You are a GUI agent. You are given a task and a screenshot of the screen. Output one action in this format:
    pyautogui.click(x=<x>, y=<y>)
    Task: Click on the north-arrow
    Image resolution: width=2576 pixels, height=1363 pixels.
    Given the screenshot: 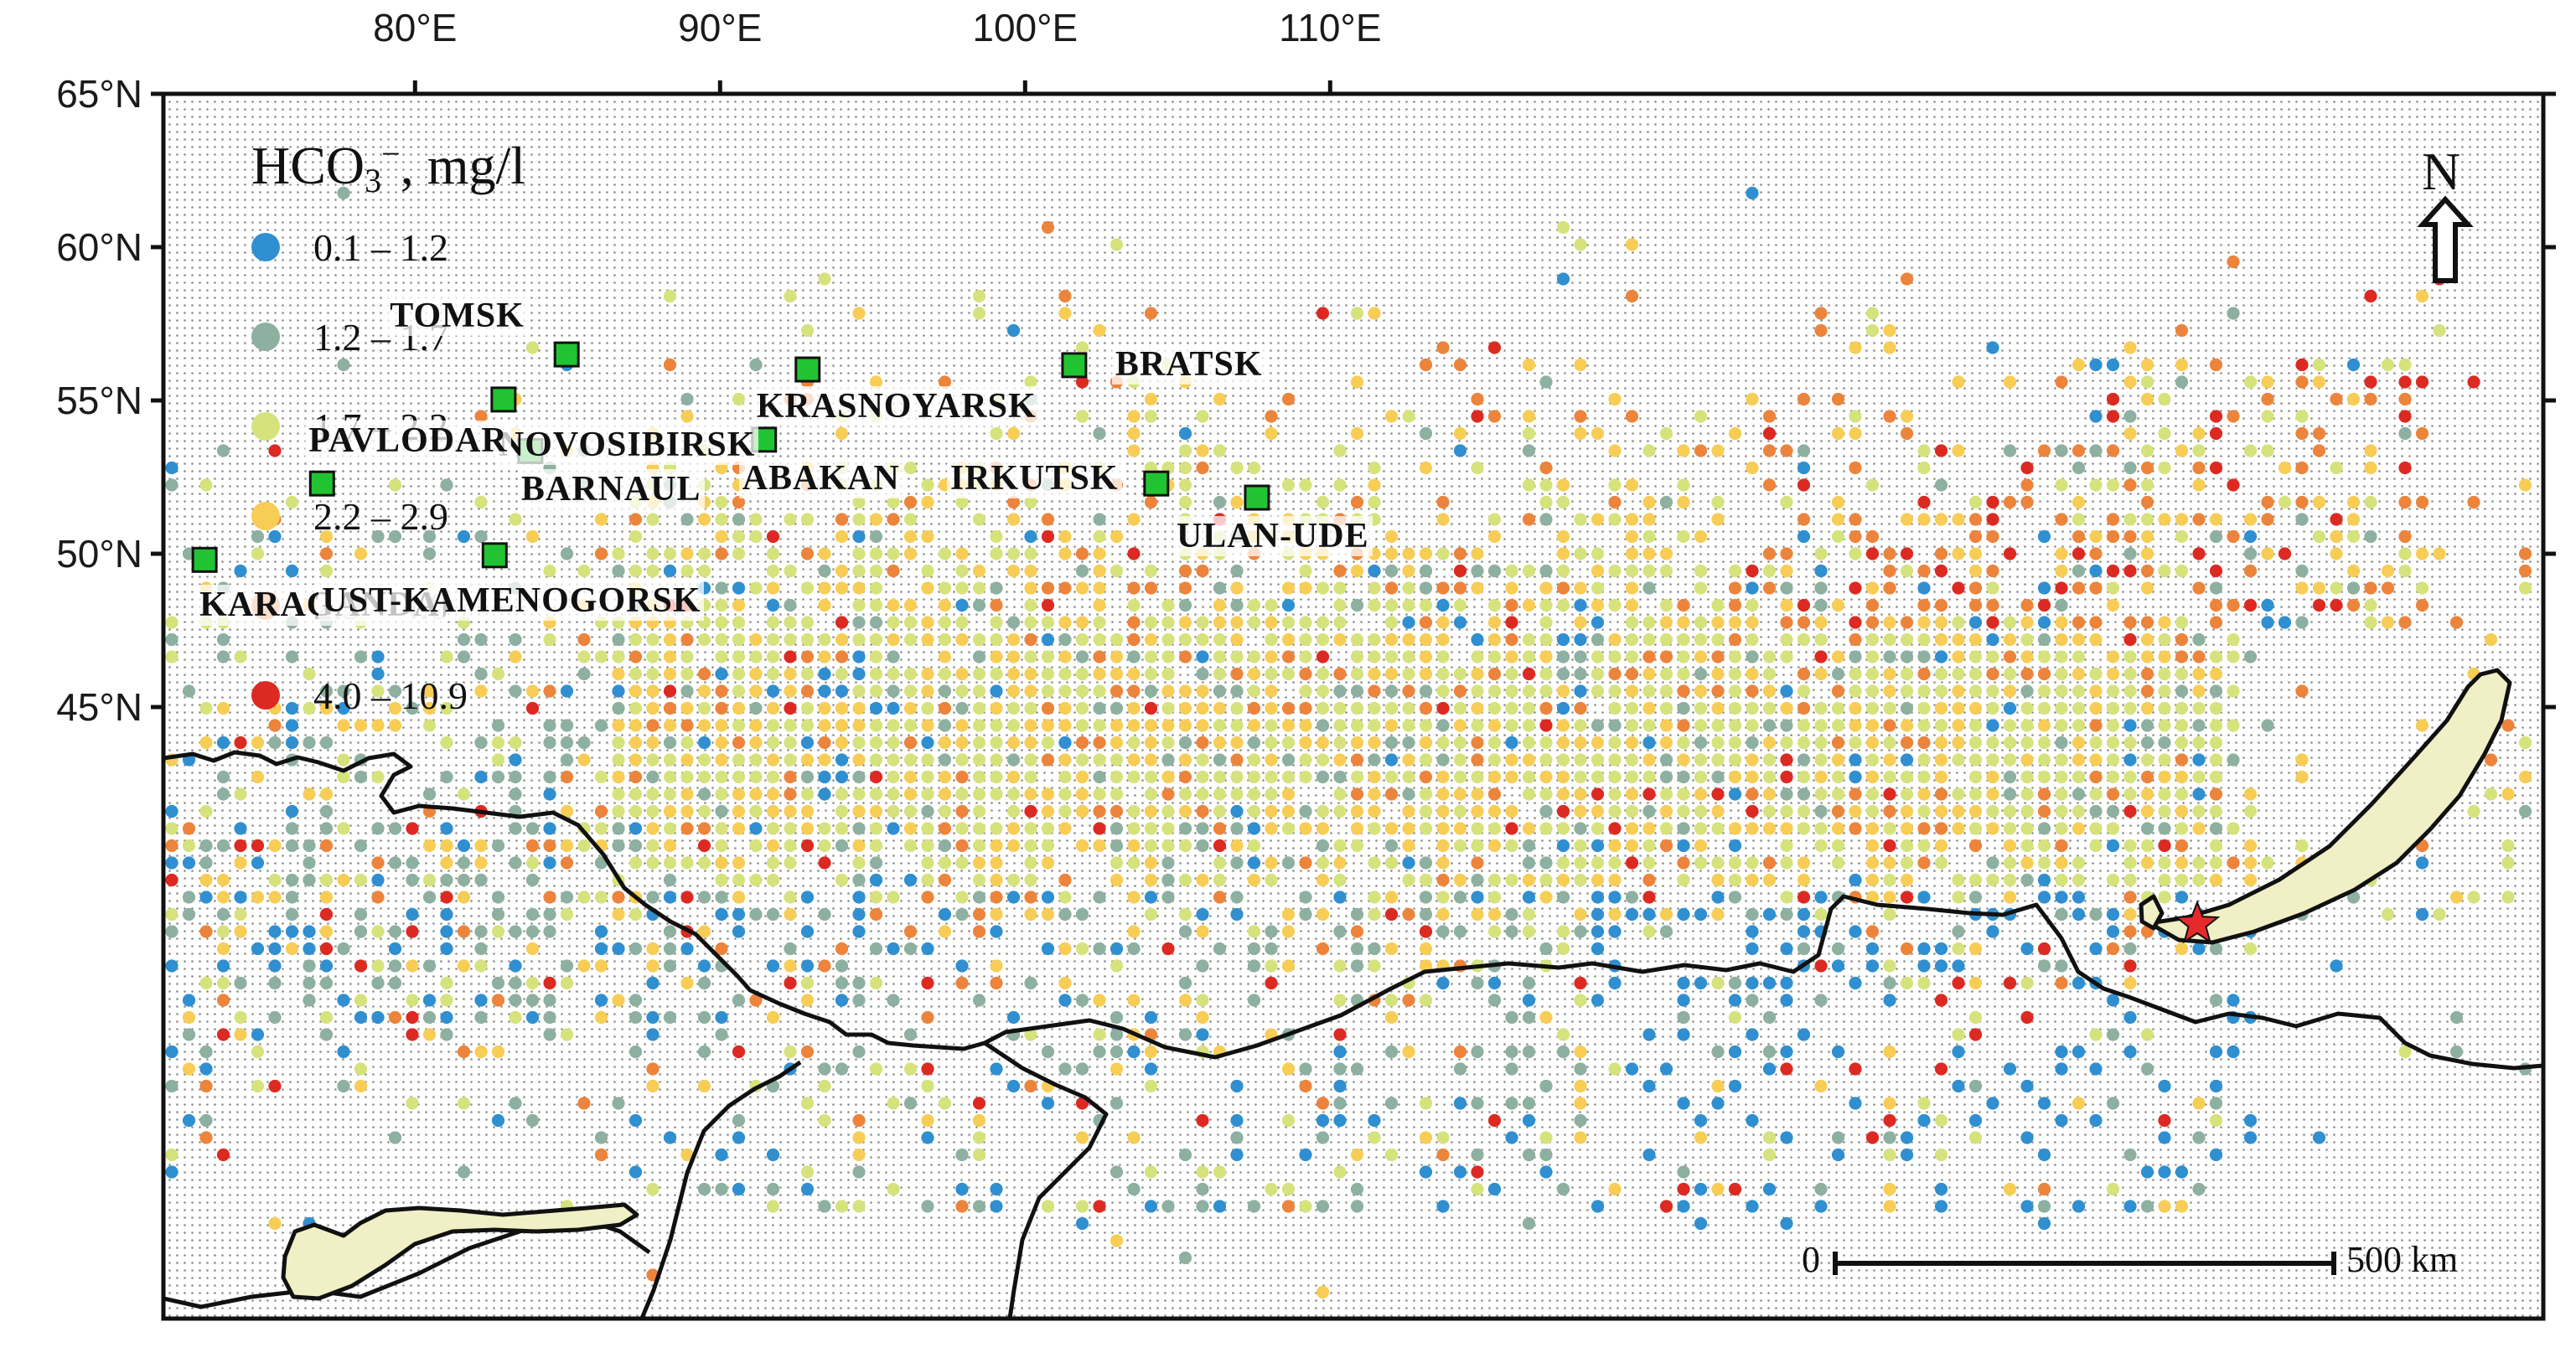 What is the action you would take?
    pyautogui.click(x=2445, y=239)
    